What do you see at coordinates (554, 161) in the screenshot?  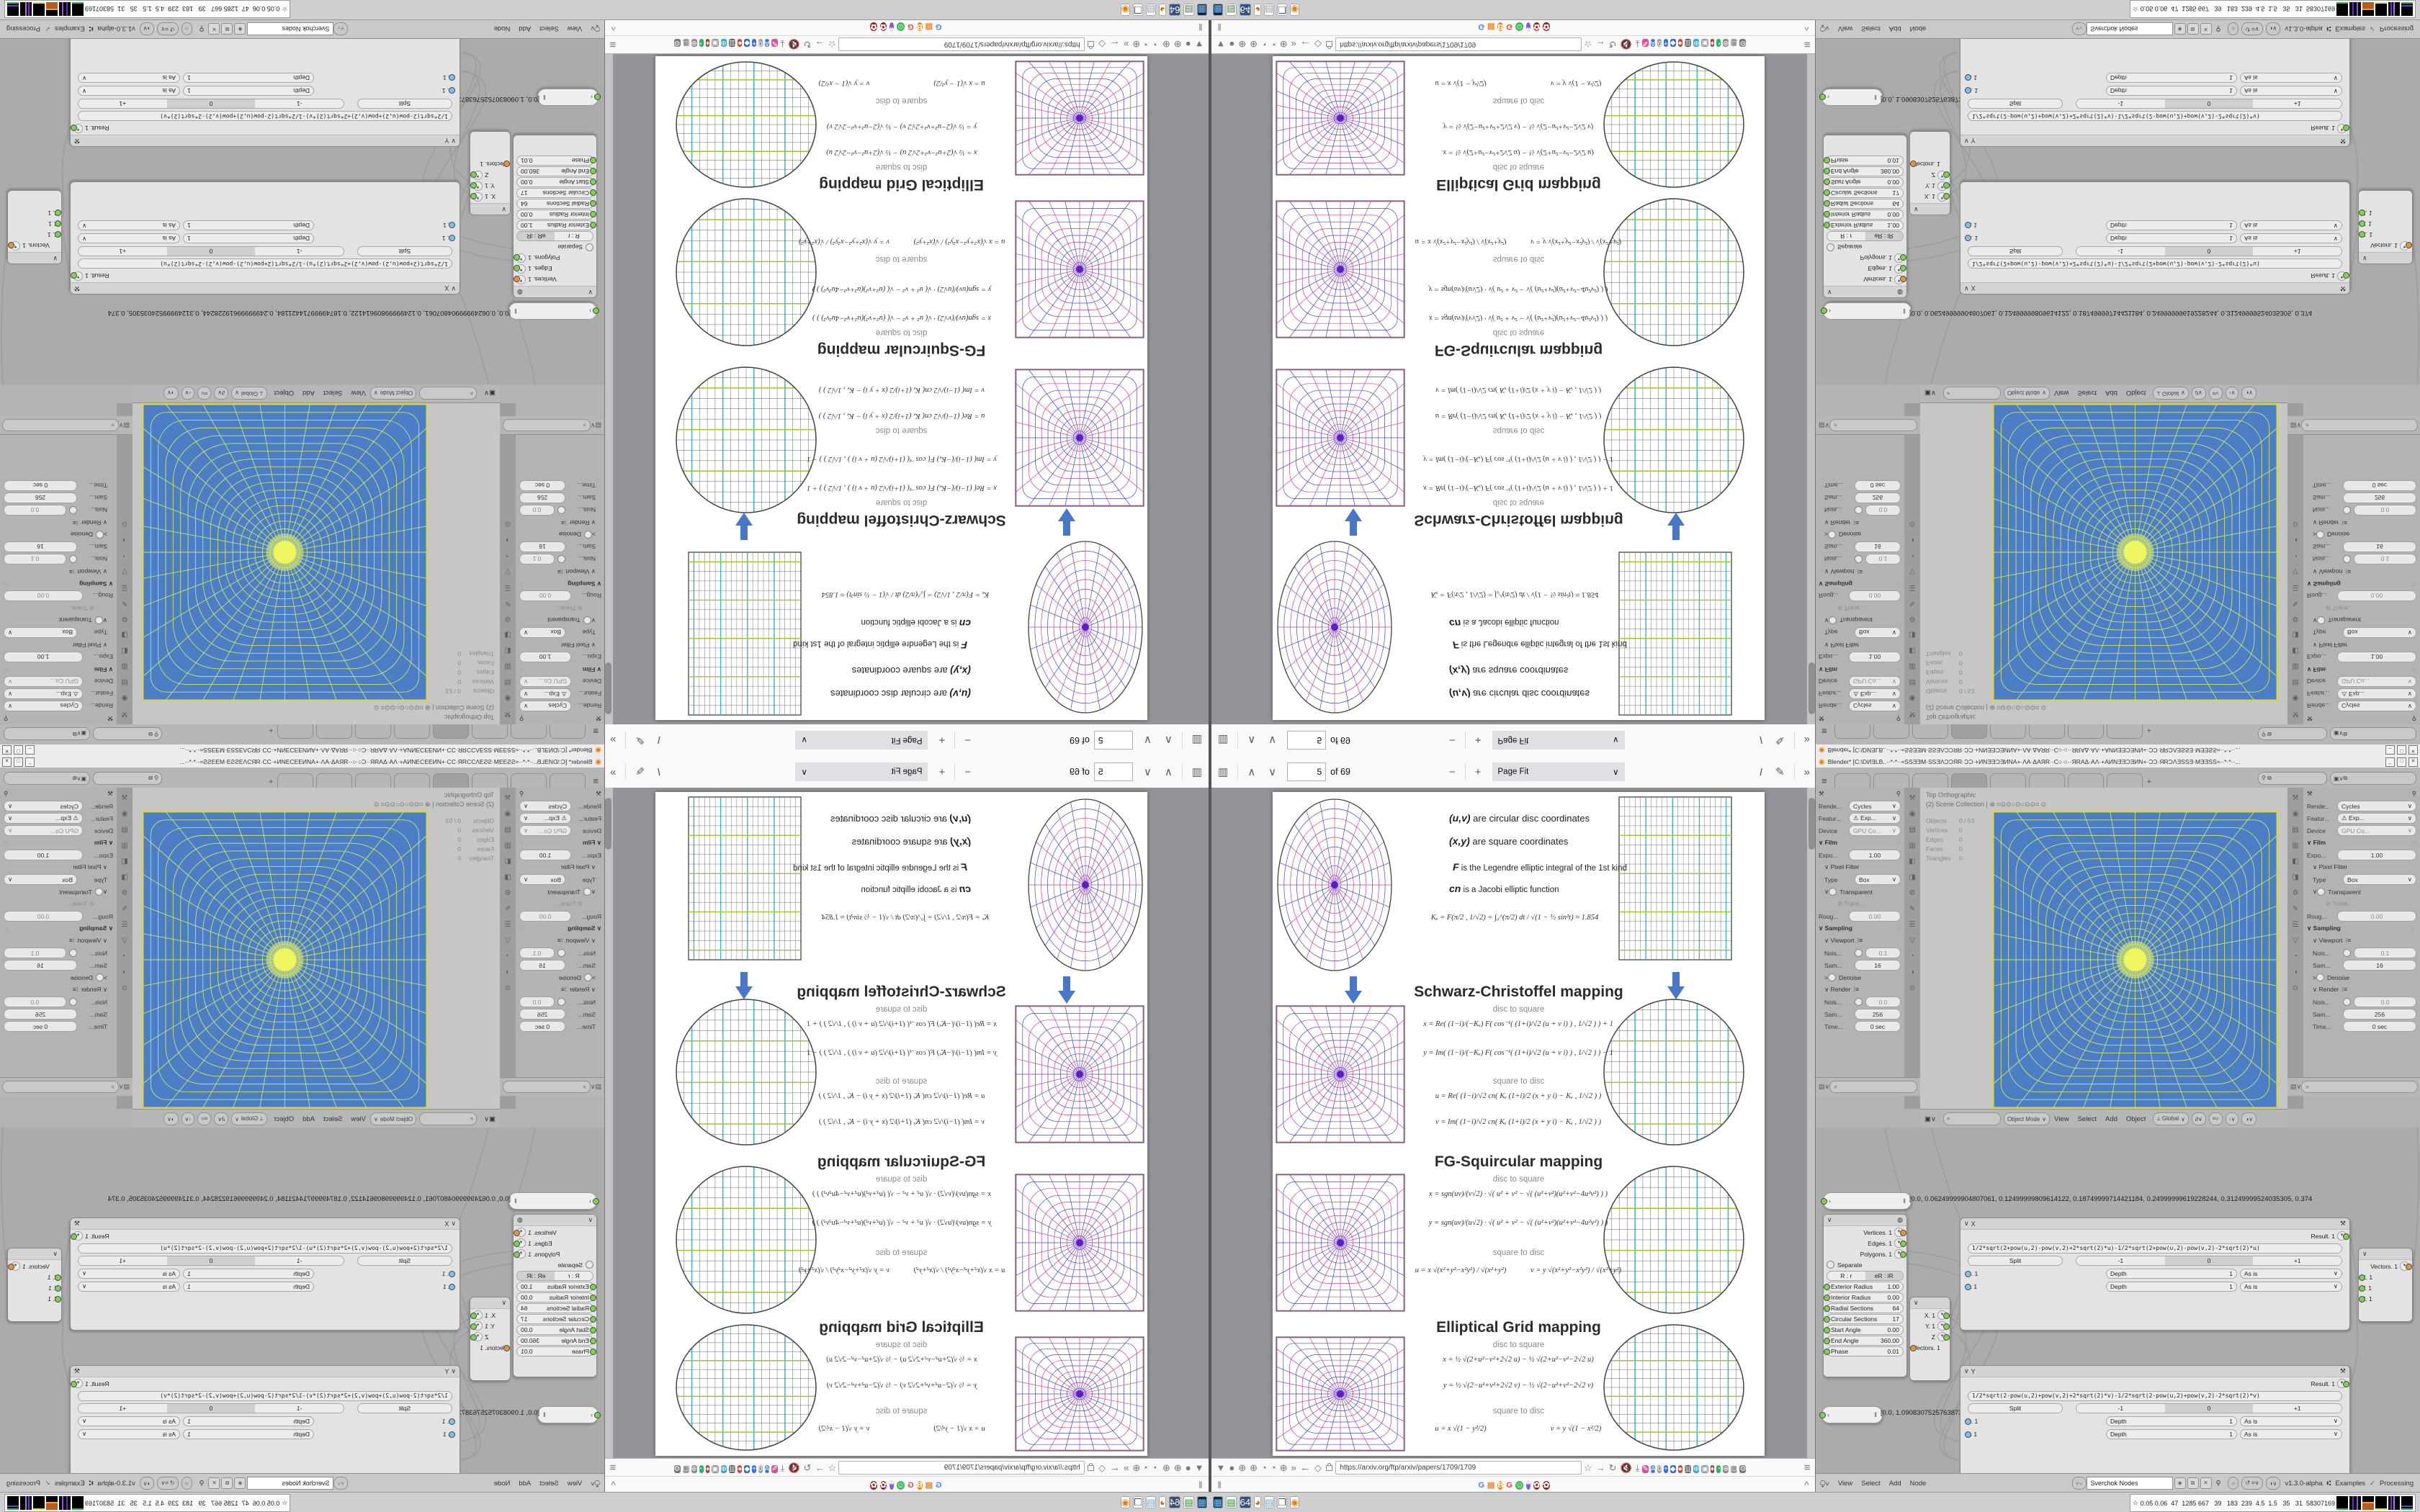 I see `phase-slider: Phase 0.01` at bounding box center [554, 161].